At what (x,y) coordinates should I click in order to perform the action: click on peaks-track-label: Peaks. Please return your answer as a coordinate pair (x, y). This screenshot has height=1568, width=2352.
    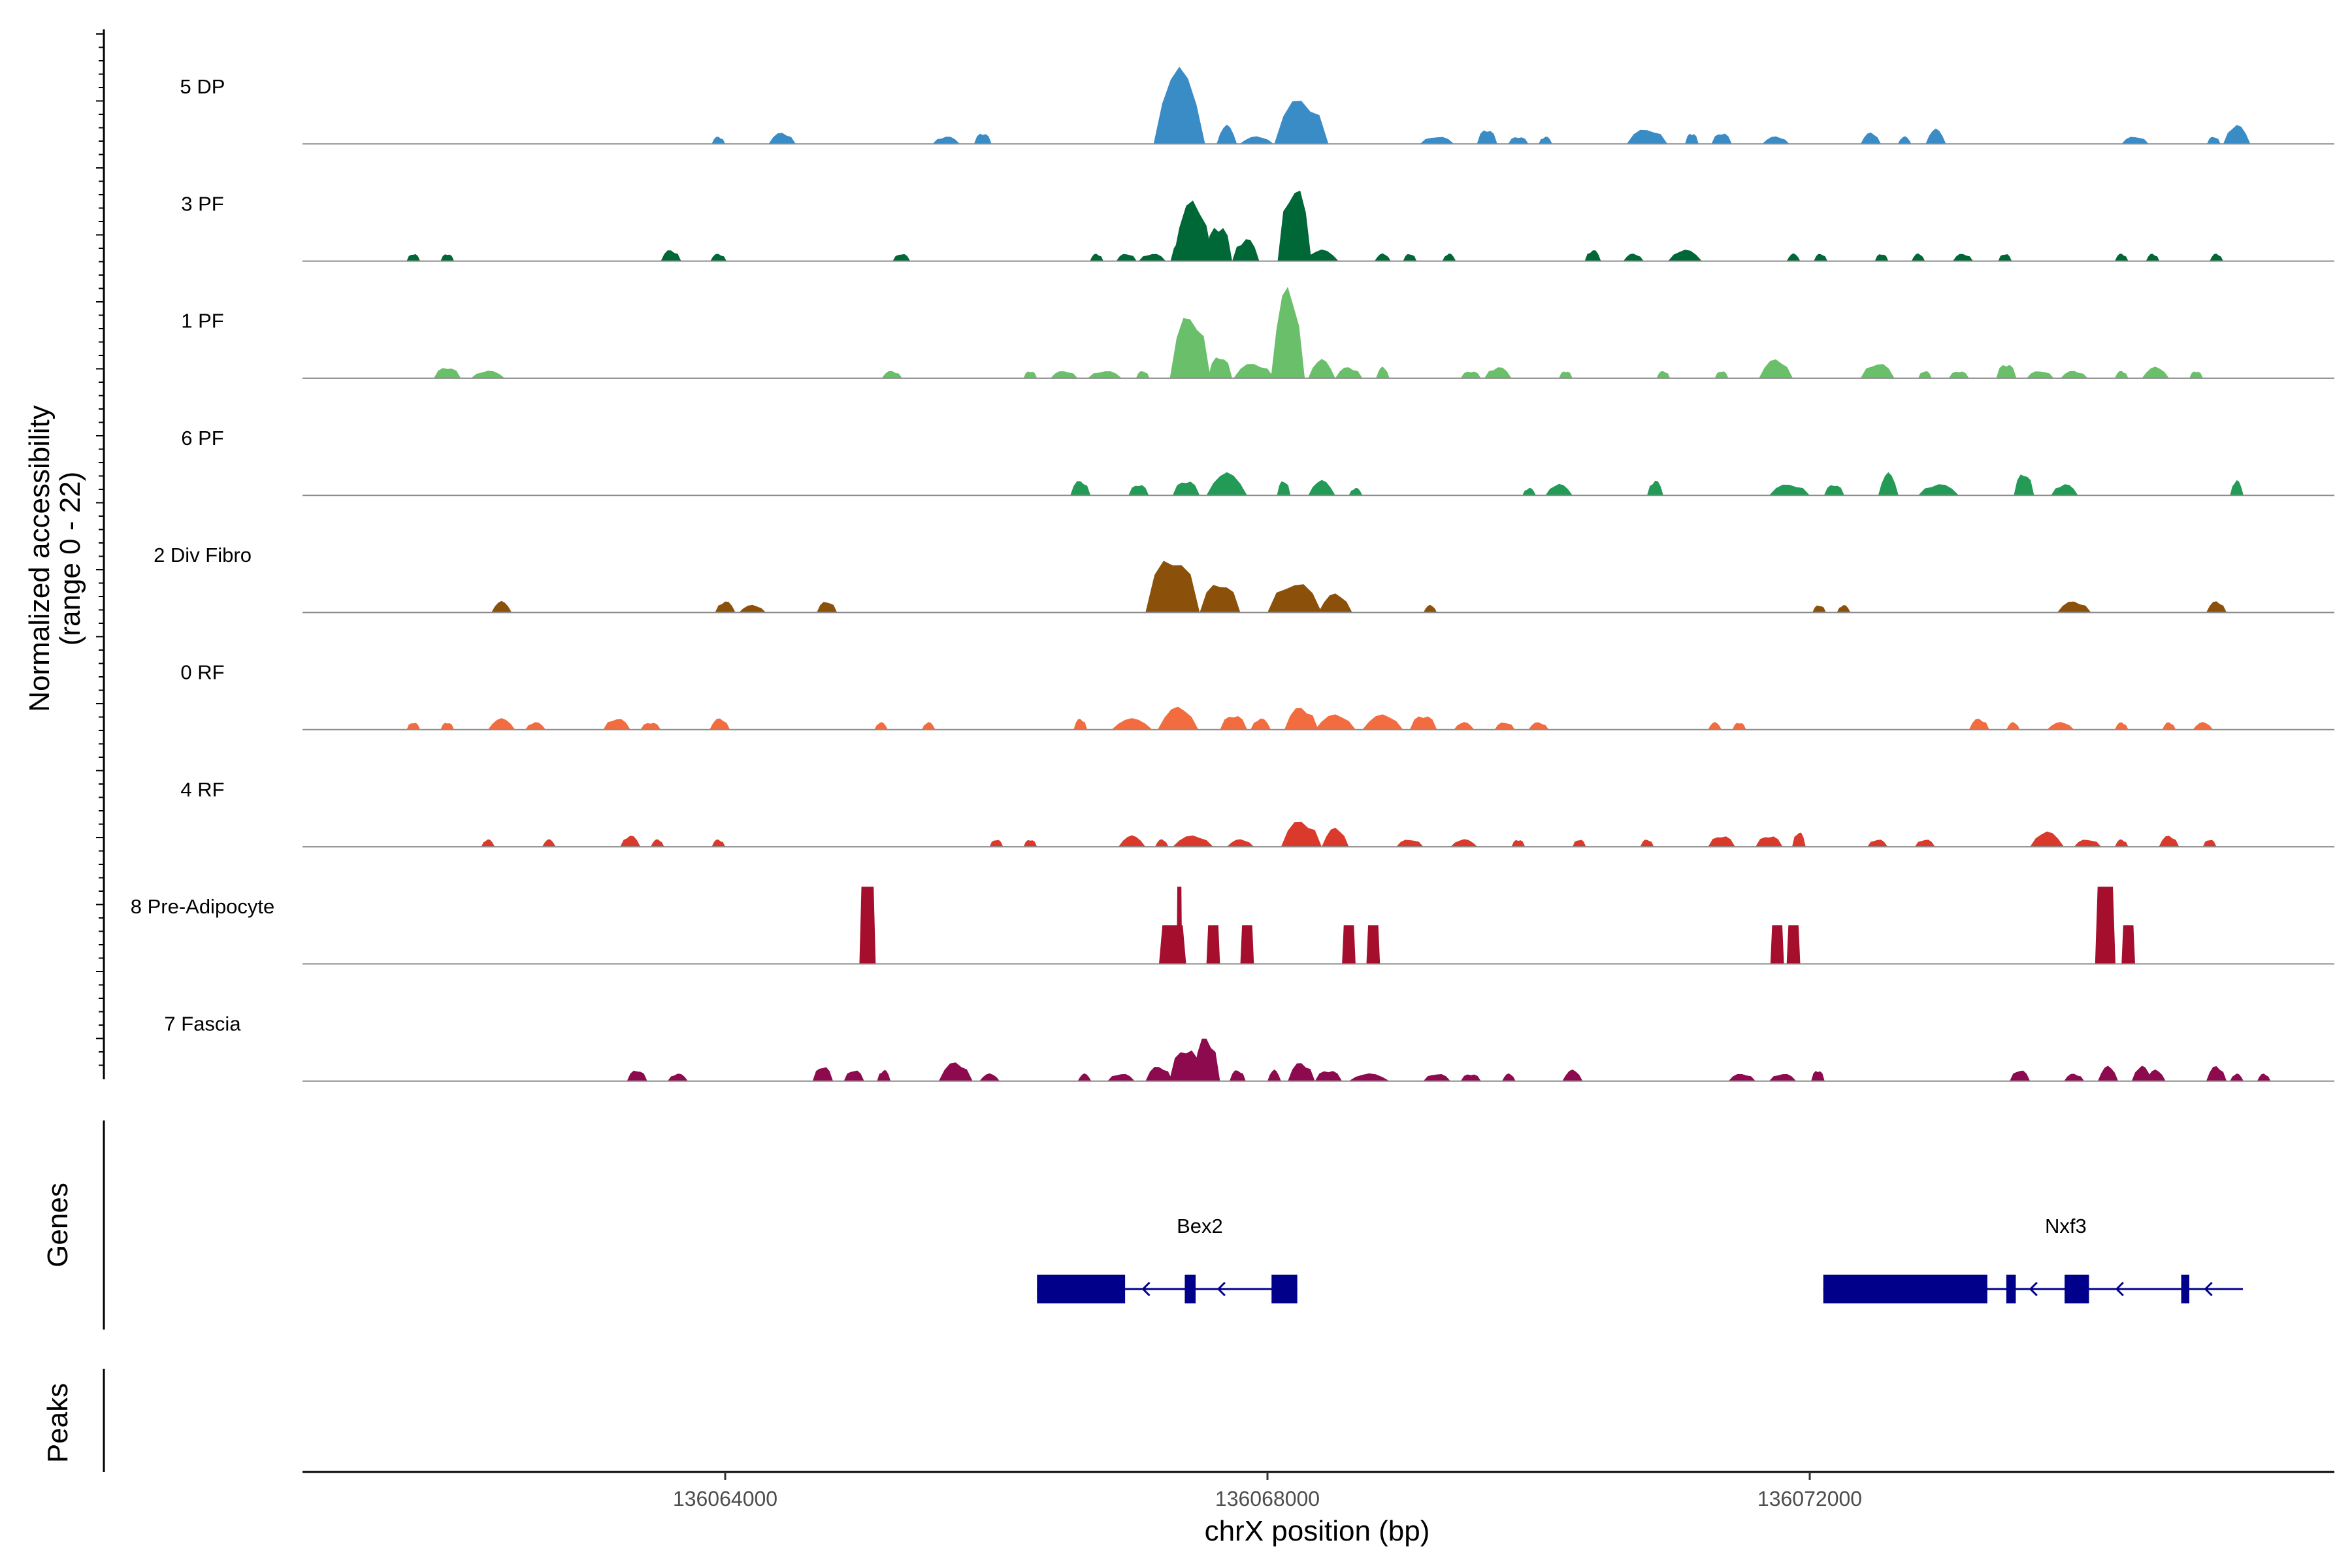
    Looking at the image, I should click on (58, 1423).